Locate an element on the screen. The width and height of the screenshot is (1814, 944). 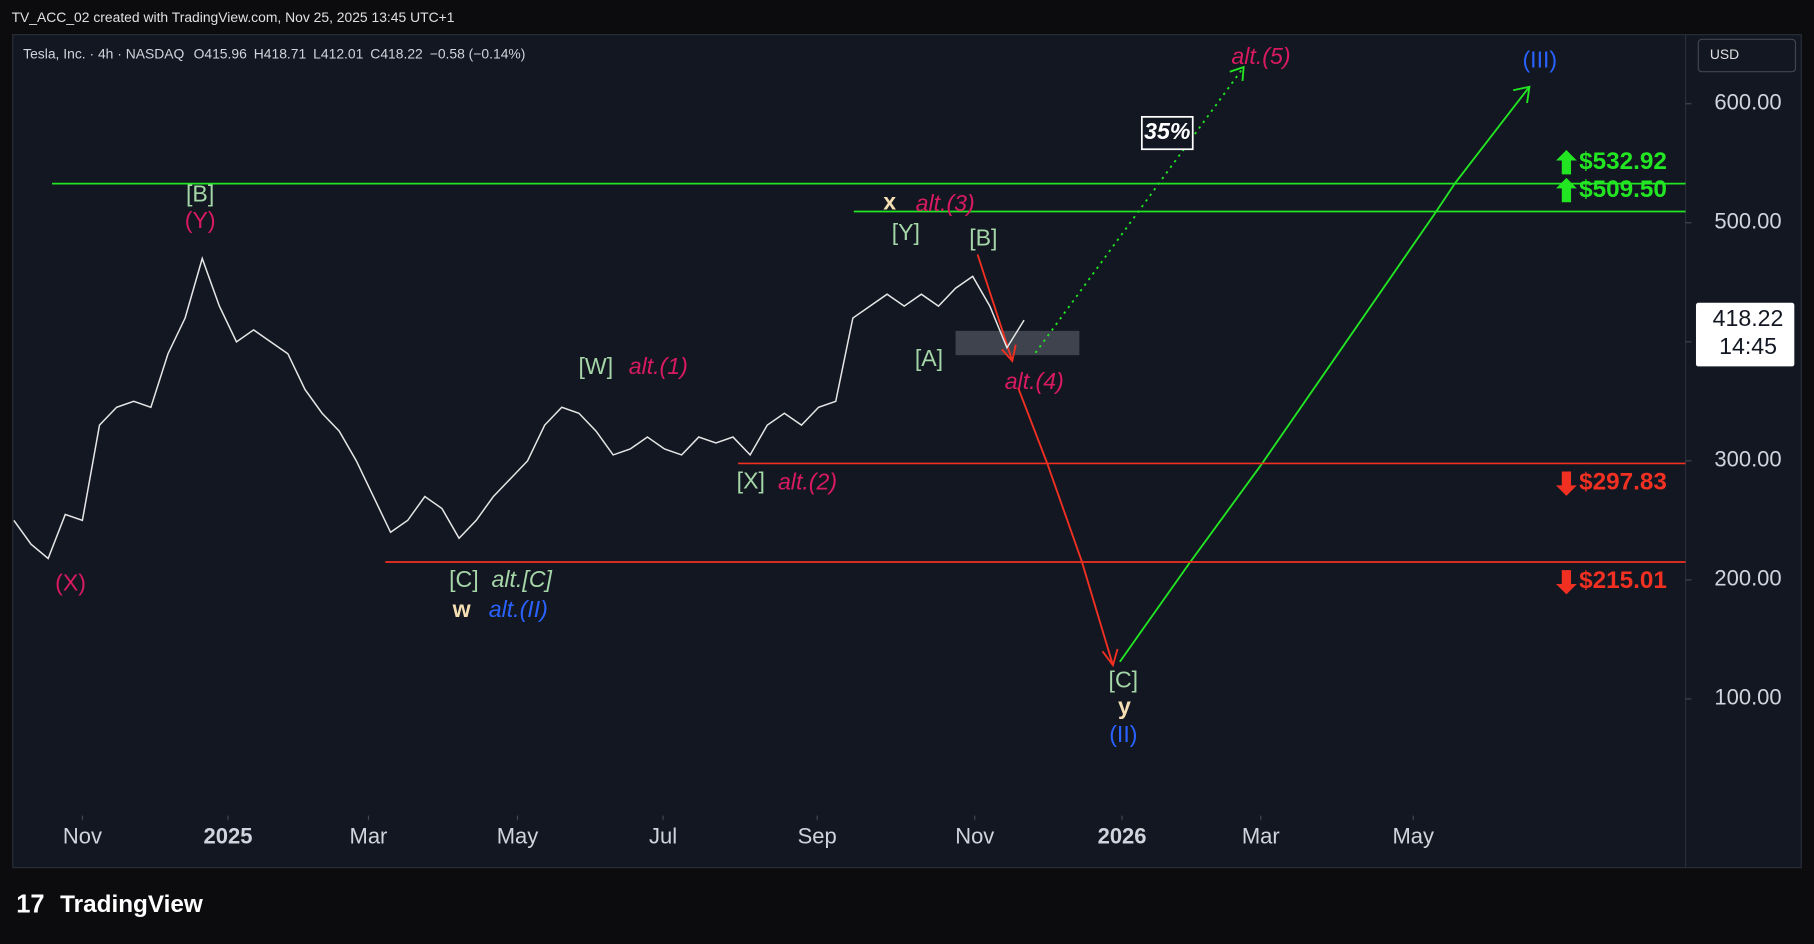
ohlc-label: H is located at coordinates (259, 53).